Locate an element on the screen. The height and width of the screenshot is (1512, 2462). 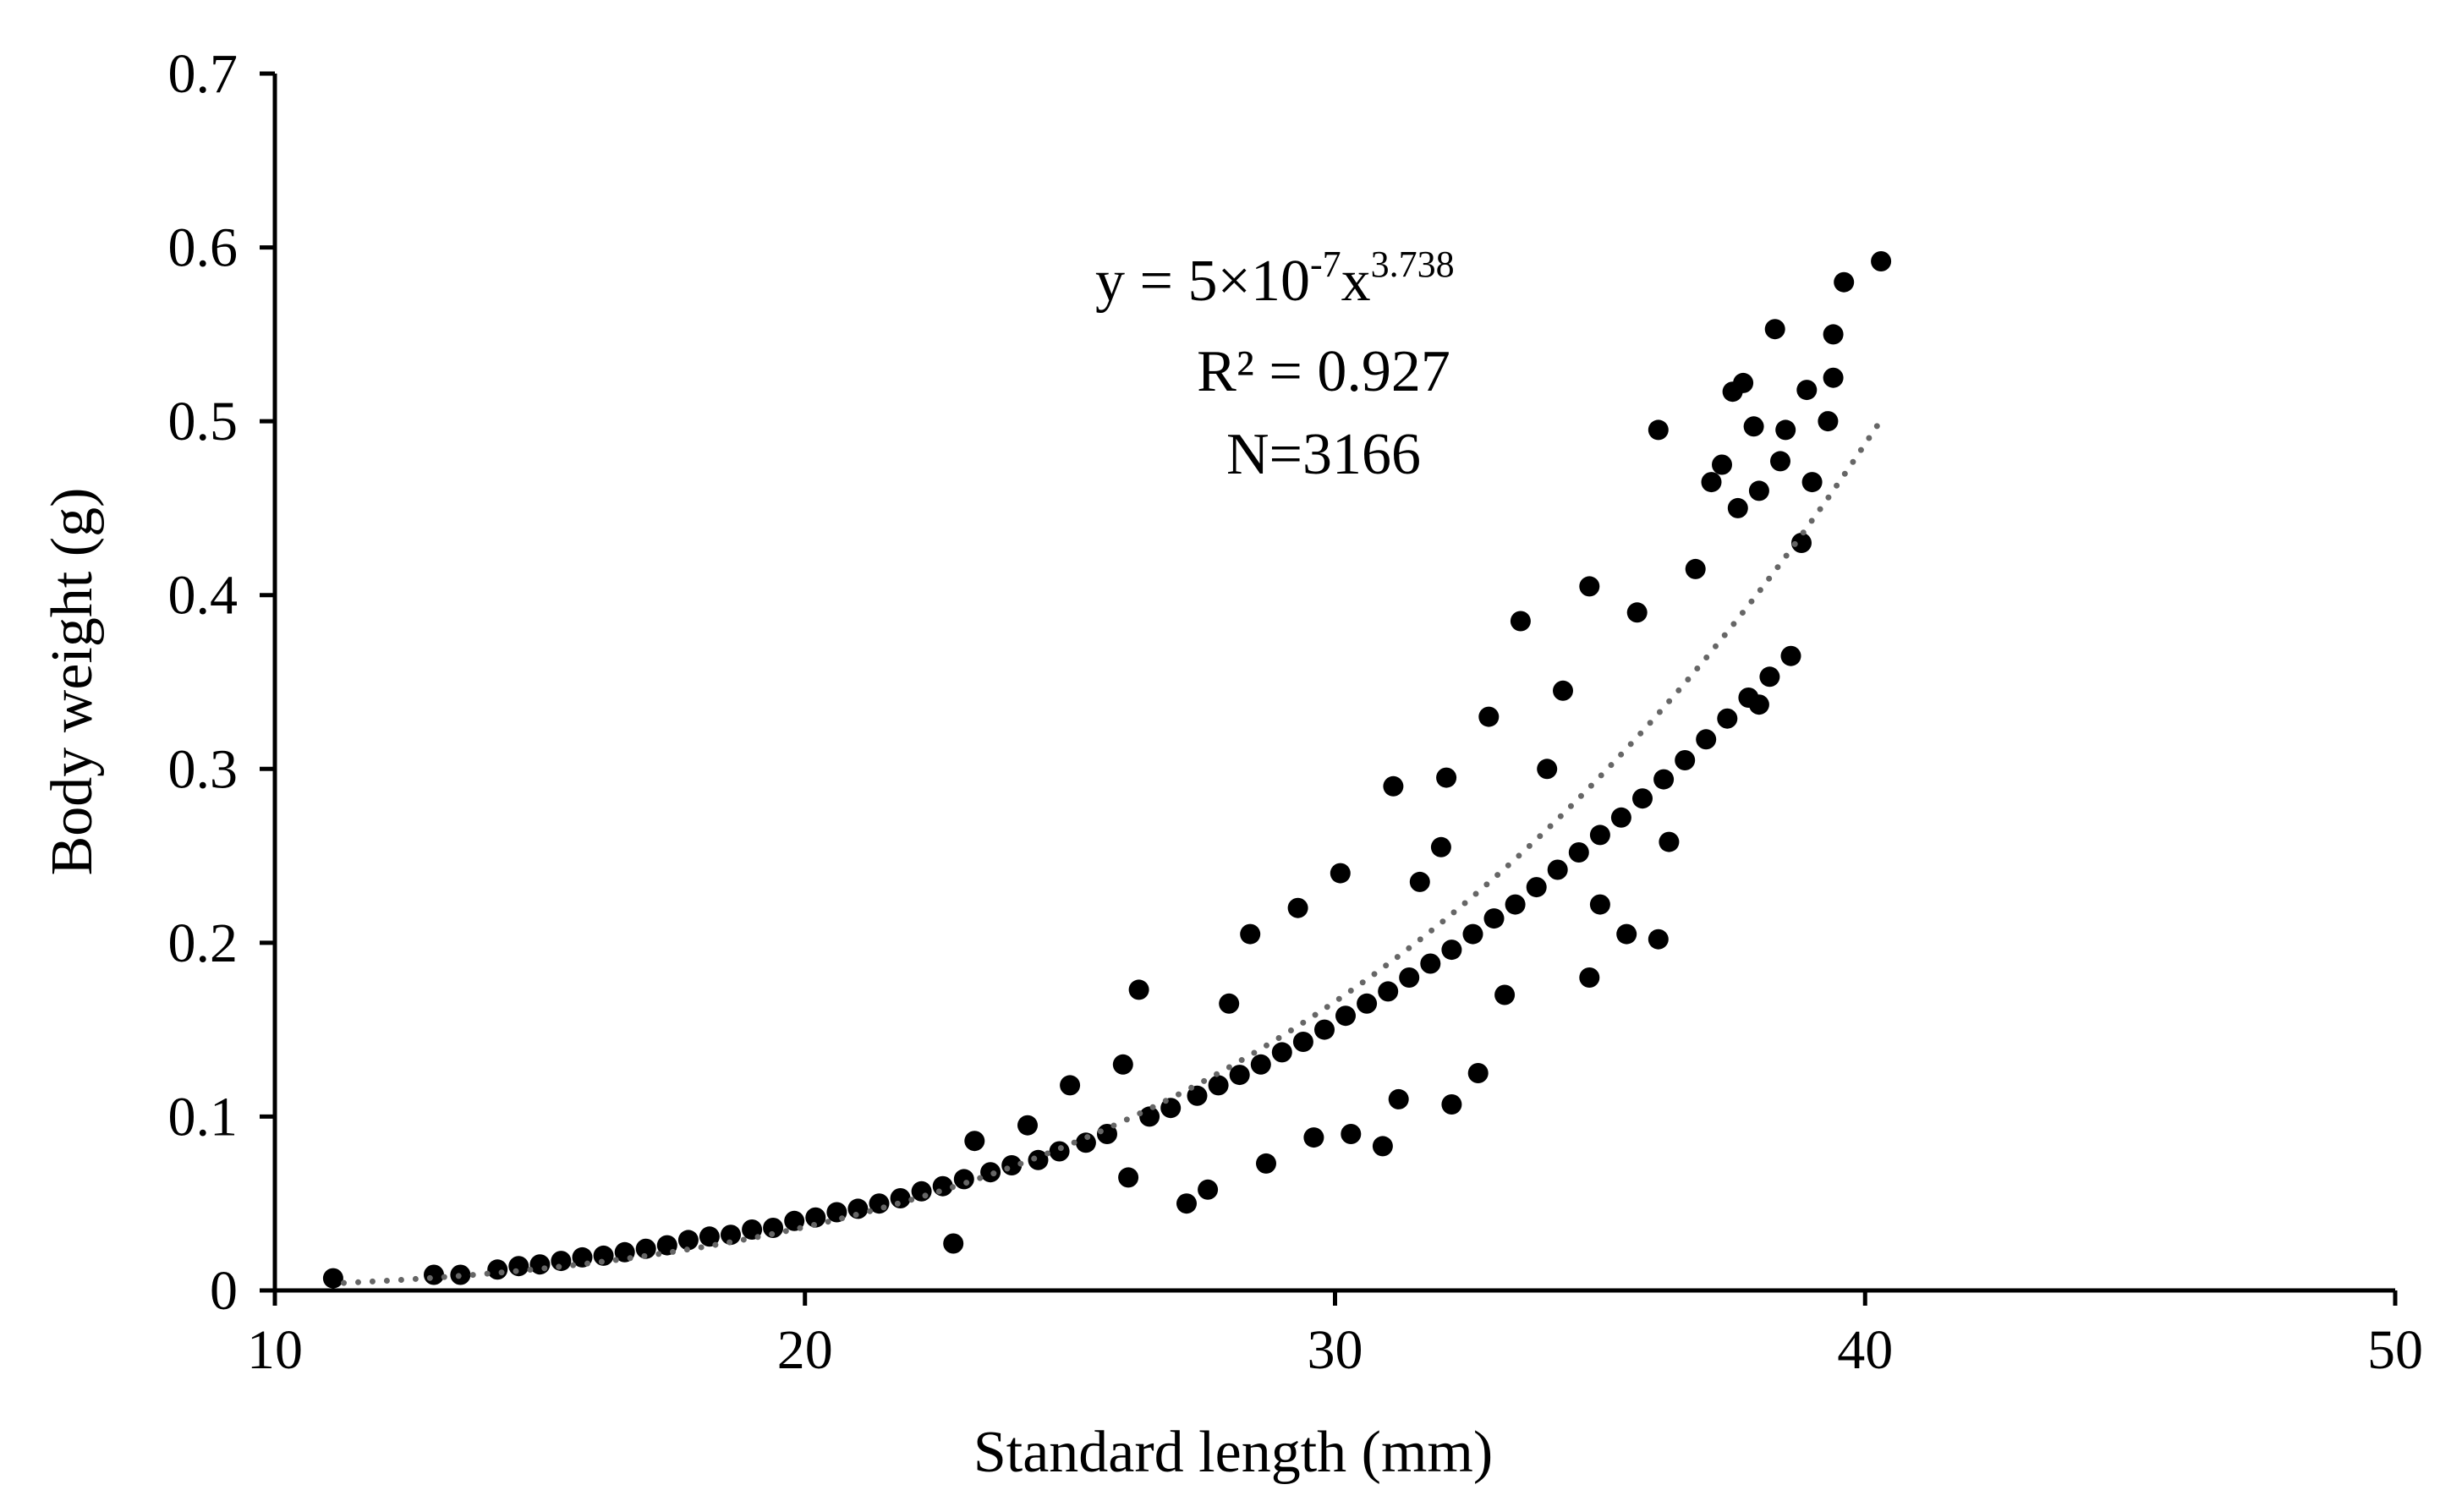
fit-annotation: y = 5×10-7x3.738 R² = 0.927 N=3166 is located at coordinates (1275, 365).